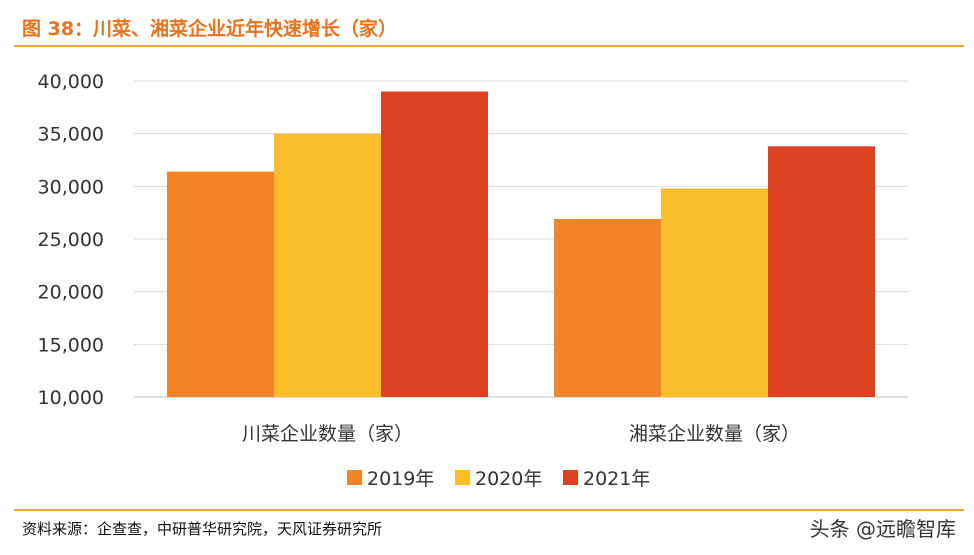 The width and height of the screenshot is (974, 555). What do you see at coordinates (71, 398) in the screenshot?
I see `y-tick-label: 10,000` at bounding box center [71, 398].